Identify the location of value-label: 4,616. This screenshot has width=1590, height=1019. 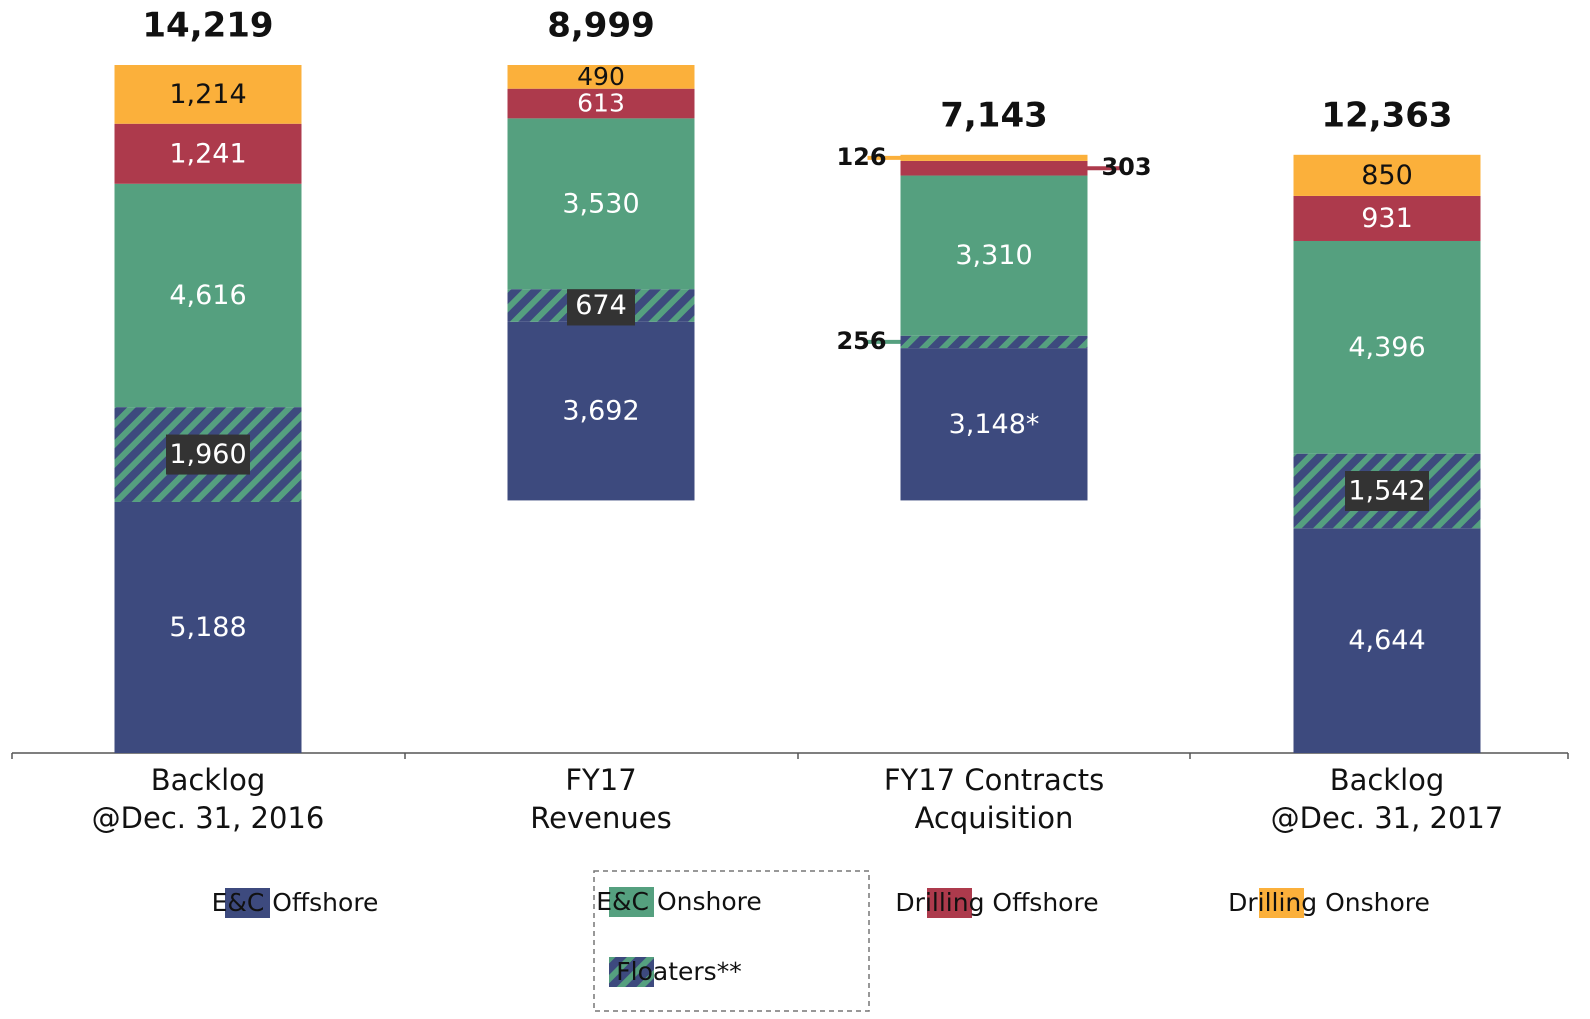
(207, 295).